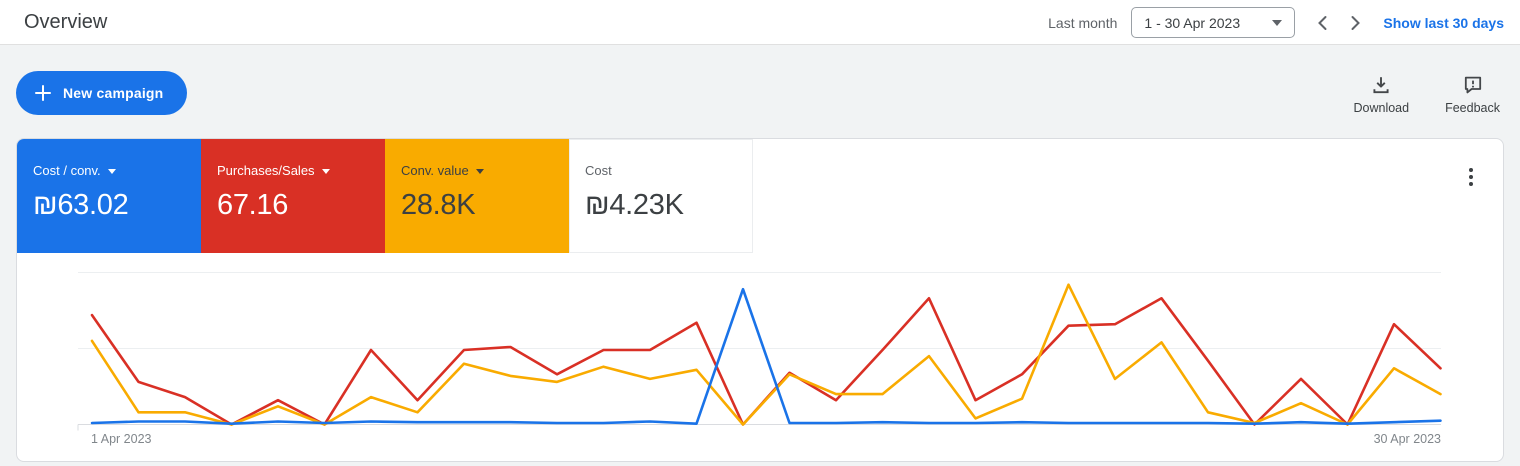  What do you see at coordinates (43, 93) in the screenshot?
I see `plus-icon` at bounding box center [43, 93].